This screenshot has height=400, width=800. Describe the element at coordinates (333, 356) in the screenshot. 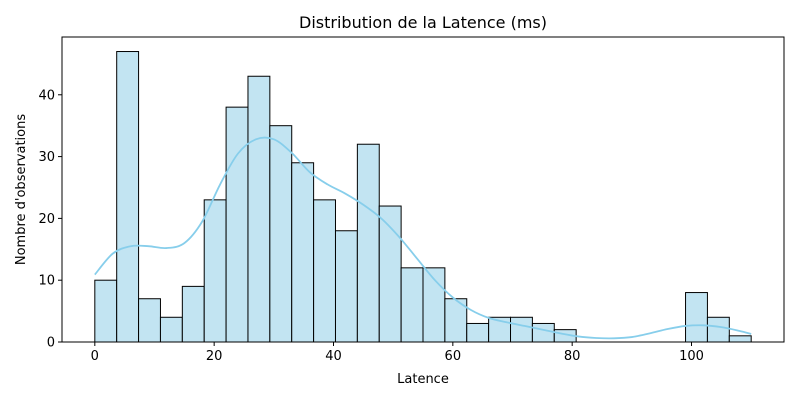

I see `x-tick-label: 40` at that location.